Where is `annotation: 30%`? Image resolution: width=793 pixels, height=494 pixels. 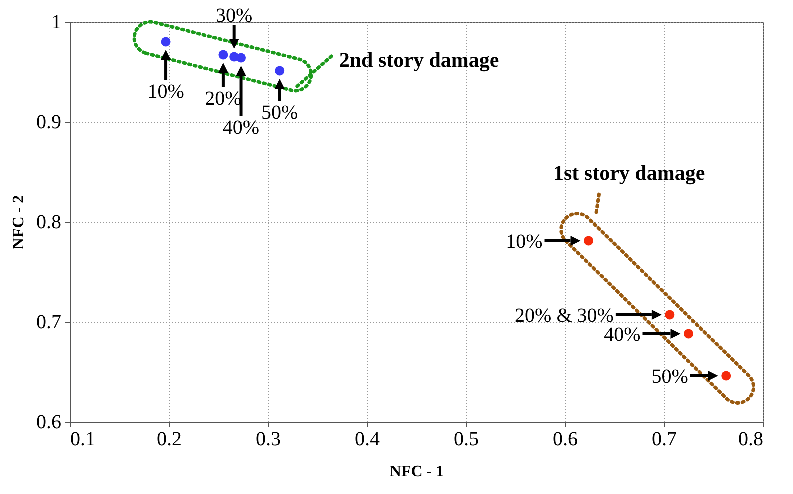
annotation: 30% is located at coordinates (234, 16).